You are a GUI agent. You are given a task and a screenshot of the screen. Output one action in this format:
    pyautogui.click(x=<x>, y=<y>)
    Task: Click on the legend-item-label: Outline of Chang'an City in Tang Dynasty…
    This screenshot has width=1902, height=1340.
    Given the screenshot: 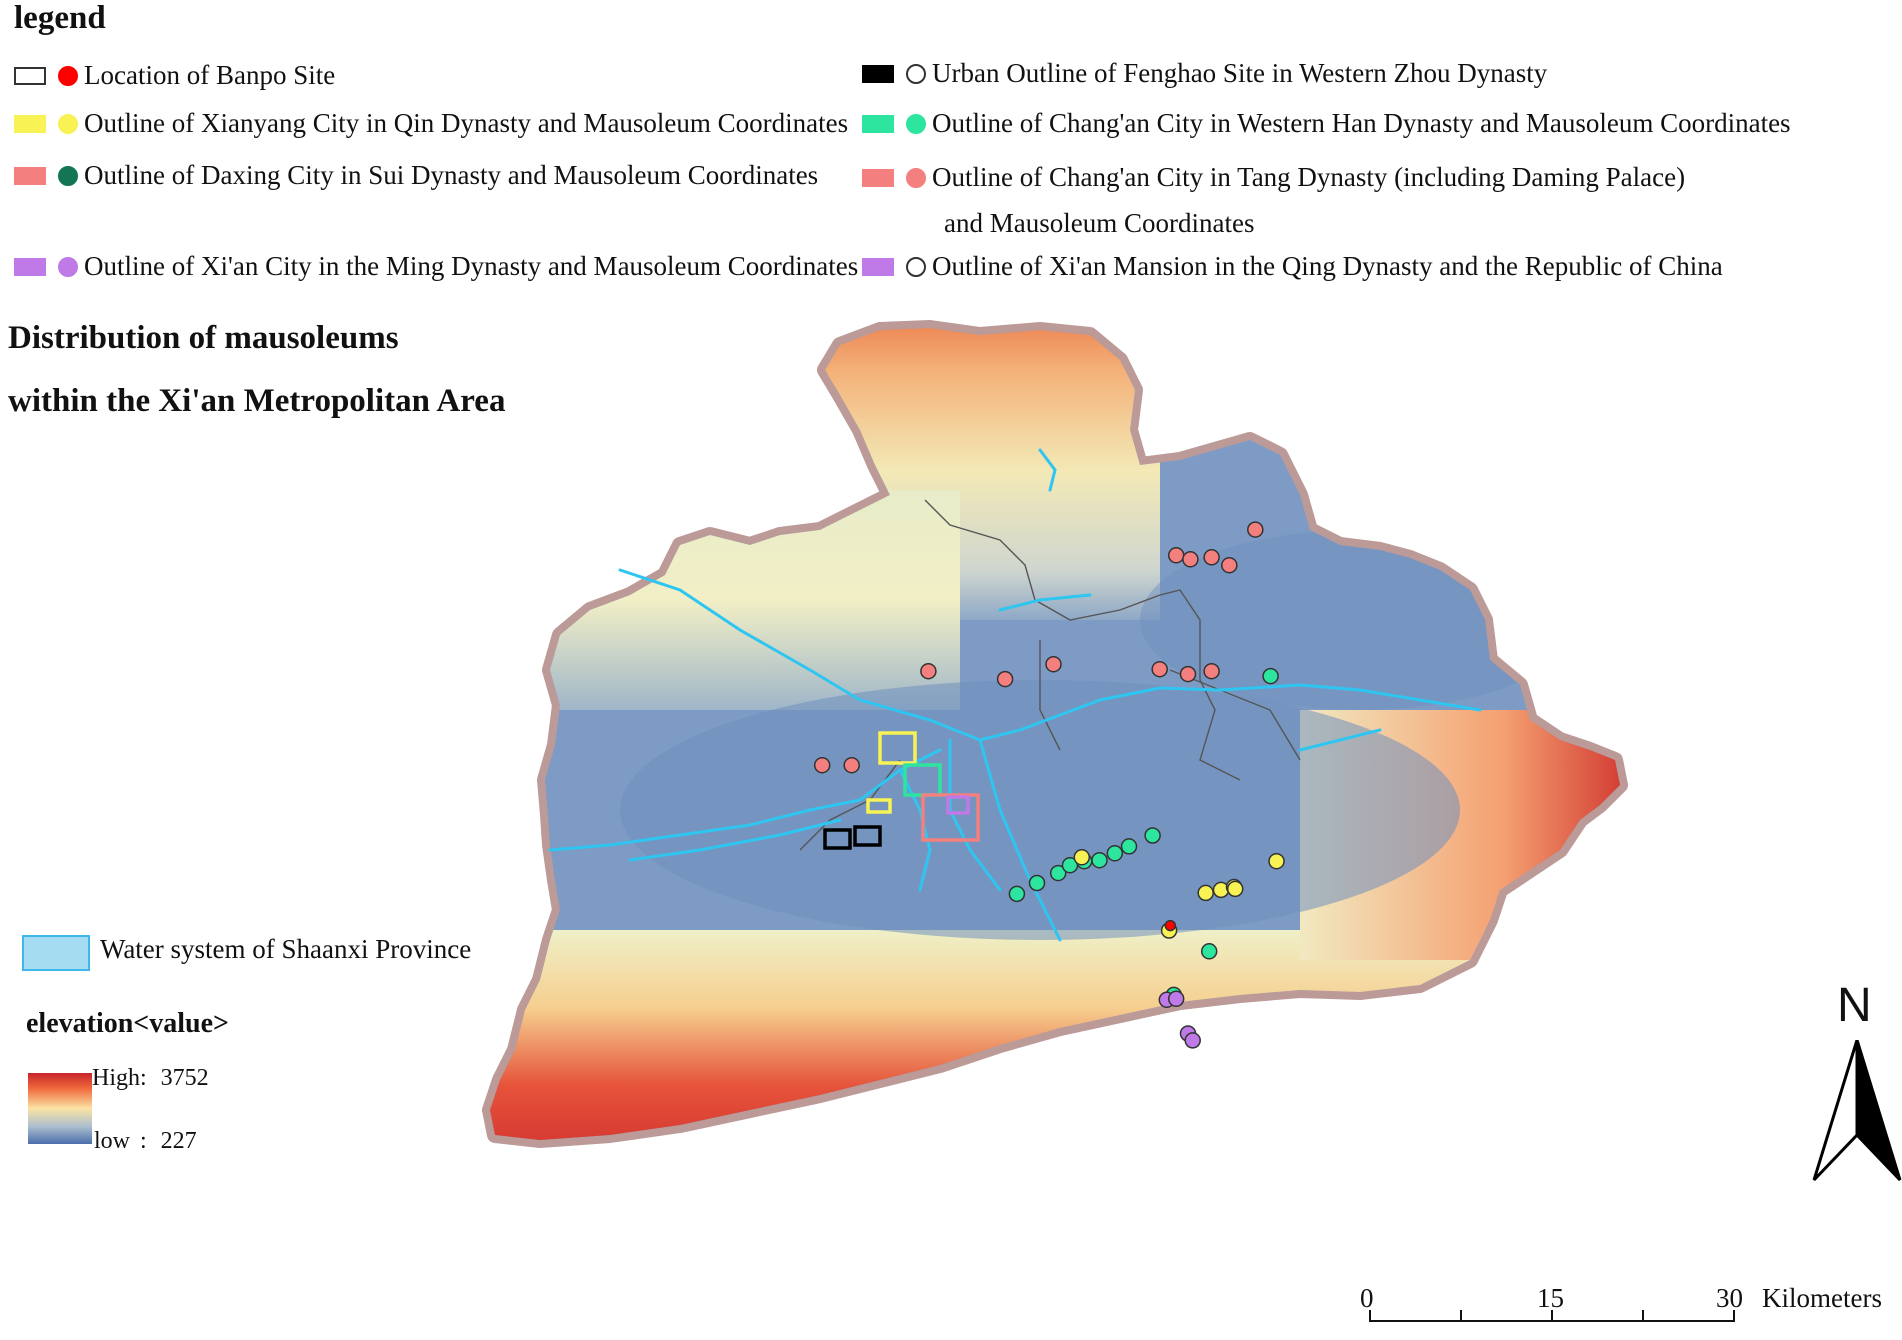 What is the action you would take?
    pyautogui.click(x=1309, y=177)
    